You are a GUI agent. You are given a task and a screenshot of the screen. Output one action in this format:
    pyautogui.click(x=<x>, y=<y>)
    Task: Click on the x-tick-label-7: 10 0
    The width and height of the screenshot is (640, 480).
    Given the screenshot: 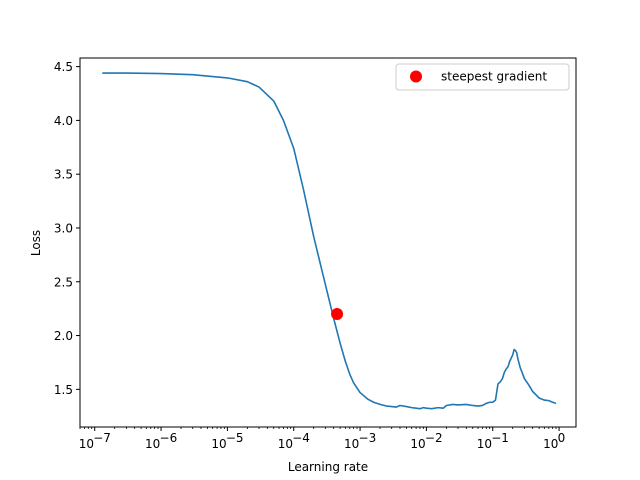 What is the action you would take?
    pyautogui.click(x=554, y=441)
    